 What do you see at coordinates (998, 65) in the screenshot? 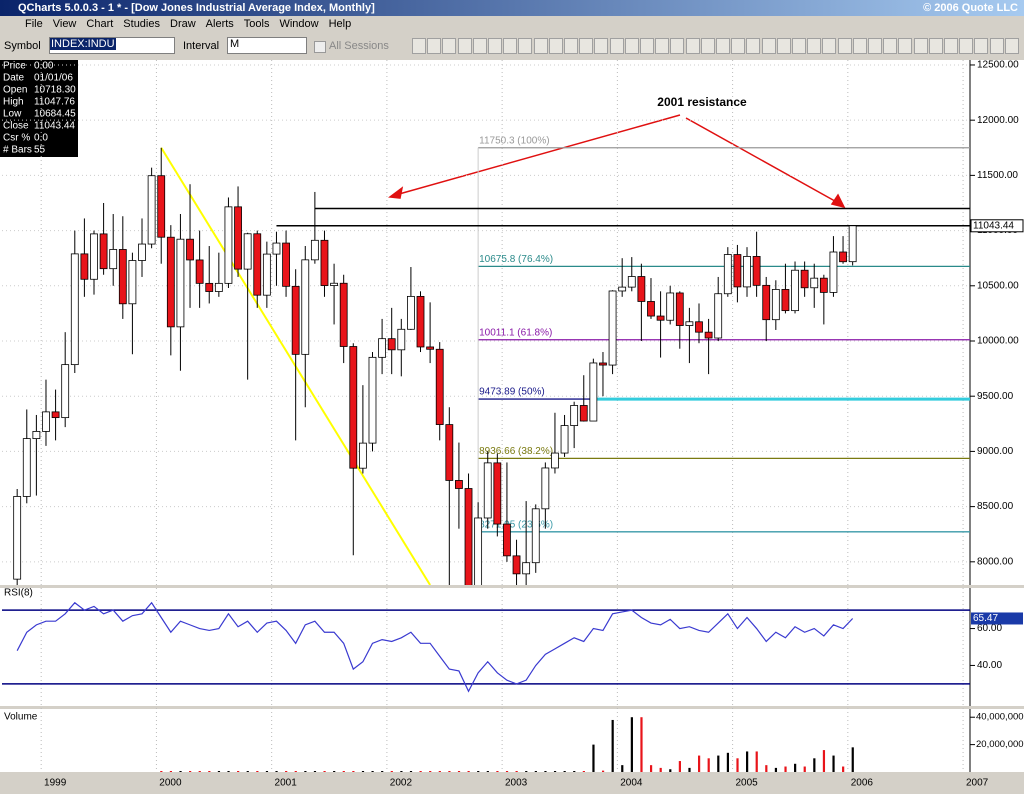
I see `y-tick-label: 12500.00` at bounding box center [998, 65].